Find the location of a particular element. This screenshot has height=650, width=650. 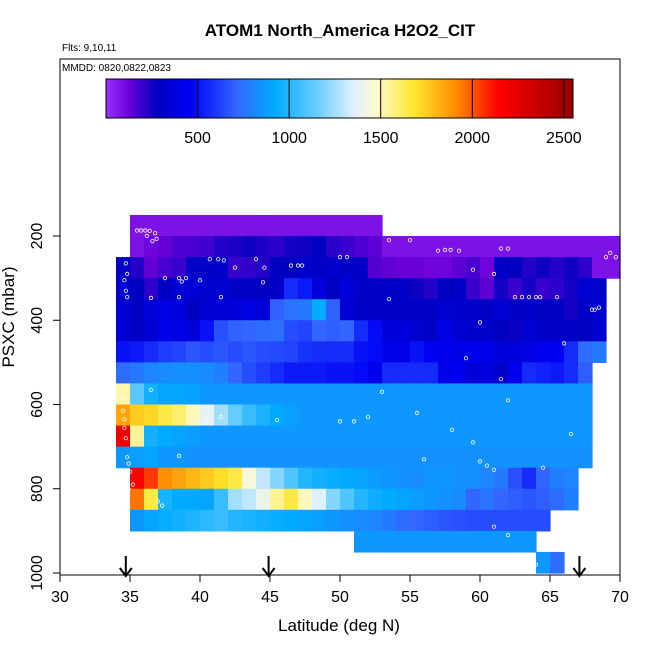

x-tick-label: 55 is located at coordinates (410, 597).